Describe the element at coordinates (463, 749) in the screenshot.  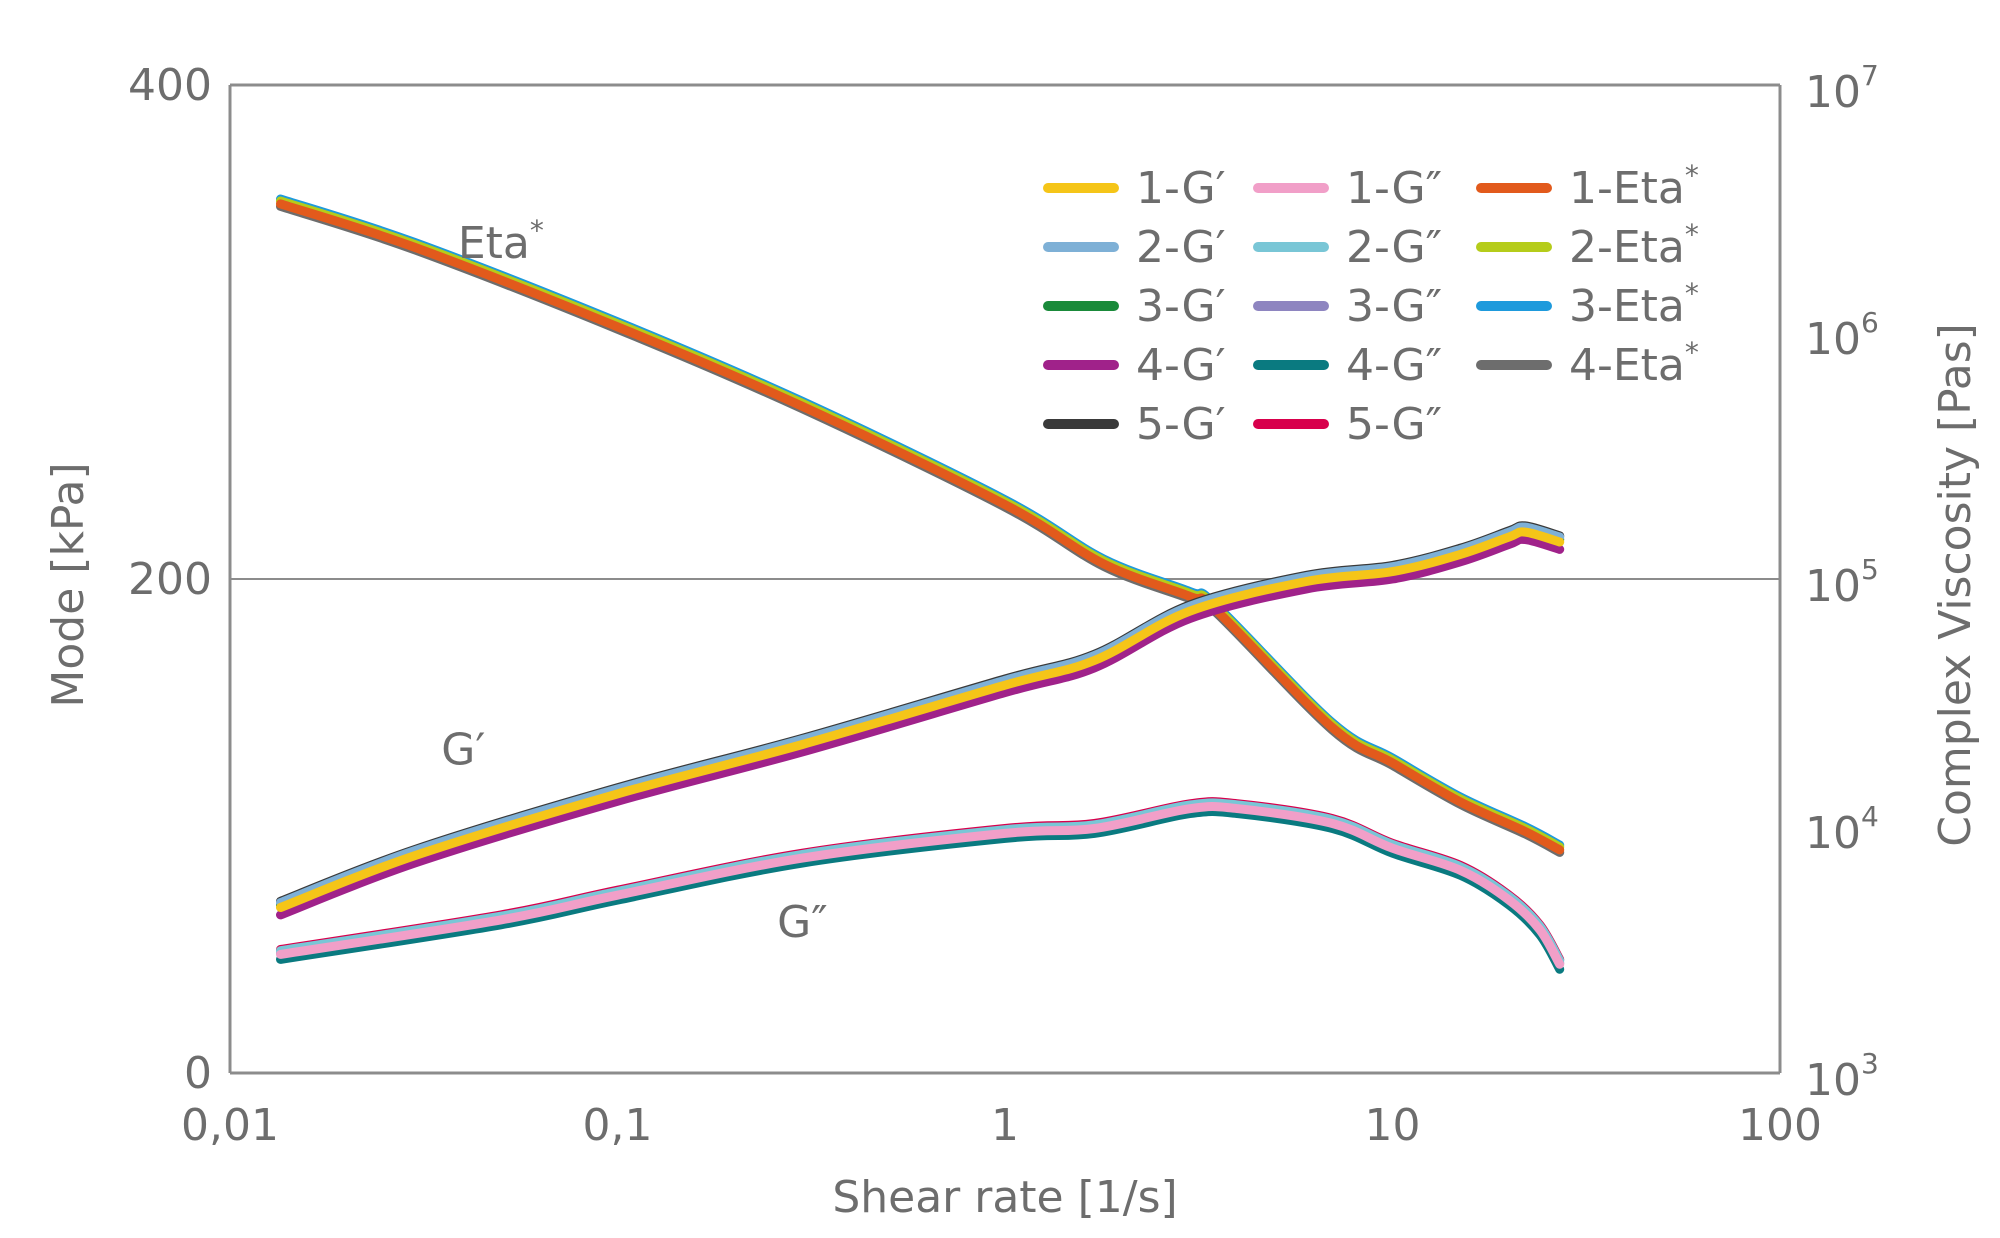
I see `annotation-label: G′` at that location.